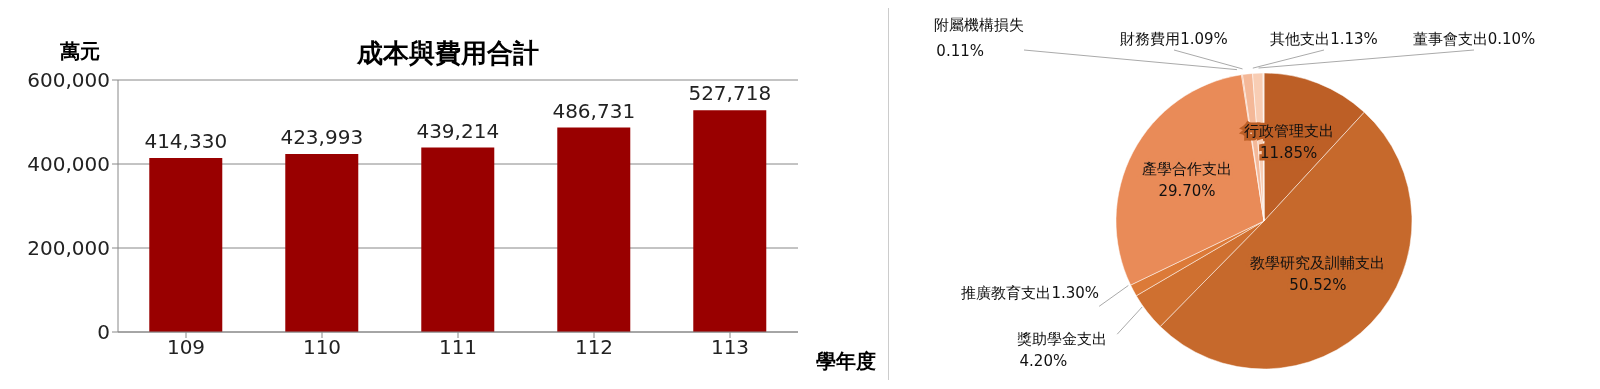 The image size is (1600, 389). I want to click on data-label: 1.13%, so click(1354, 39).